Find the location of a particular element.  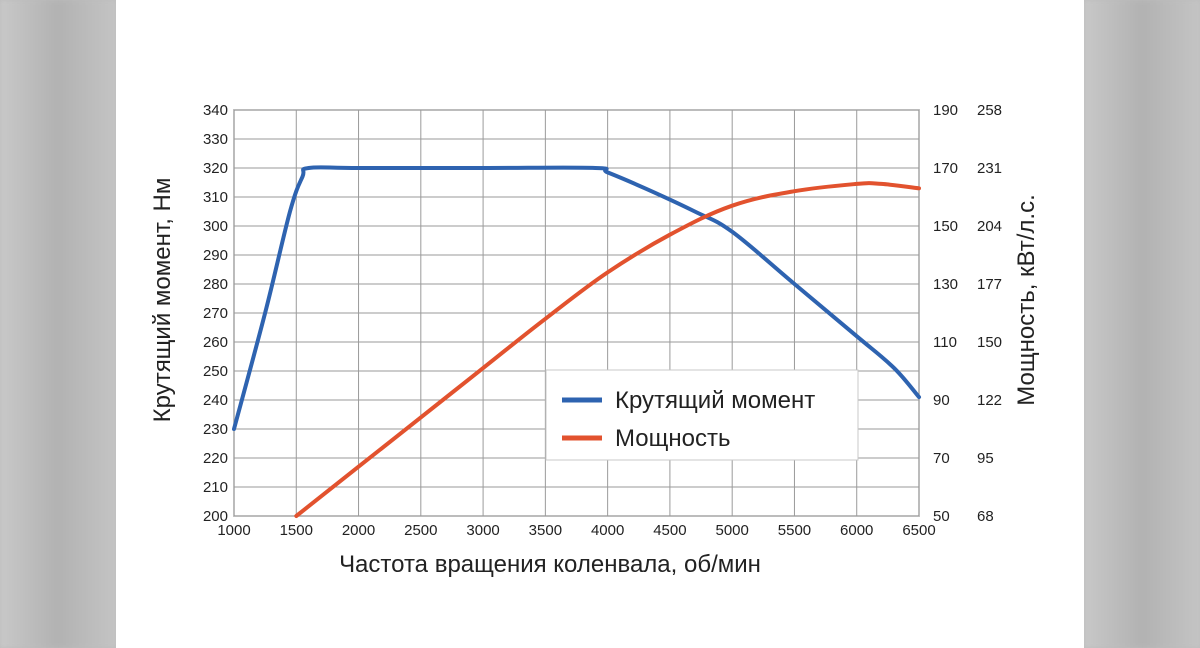

legend: Крутящий момент Мощность is located at coordinates (702, 415).